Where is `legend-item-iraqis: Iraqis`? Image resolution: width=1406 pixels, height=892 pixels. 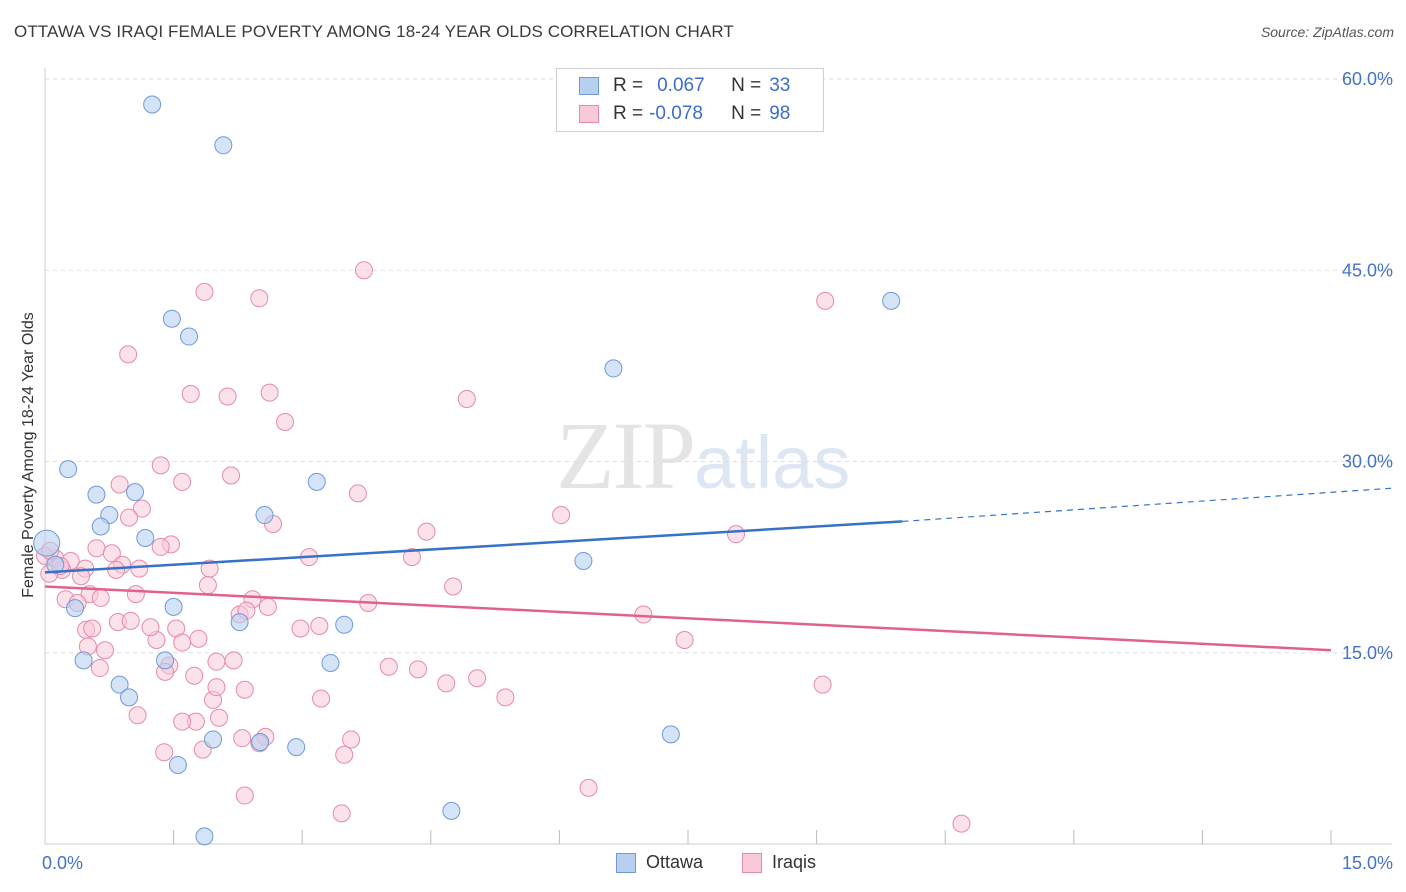 legend-item-iraqis: Iraqis is located at coordinates (779, 862).